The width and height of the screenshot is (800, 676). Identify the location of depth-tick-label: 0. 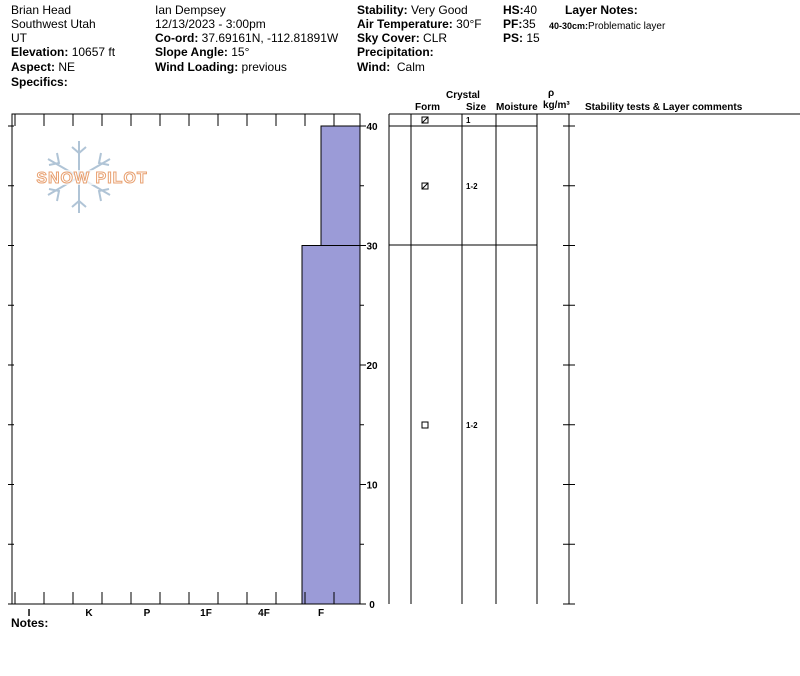
(372, 605).